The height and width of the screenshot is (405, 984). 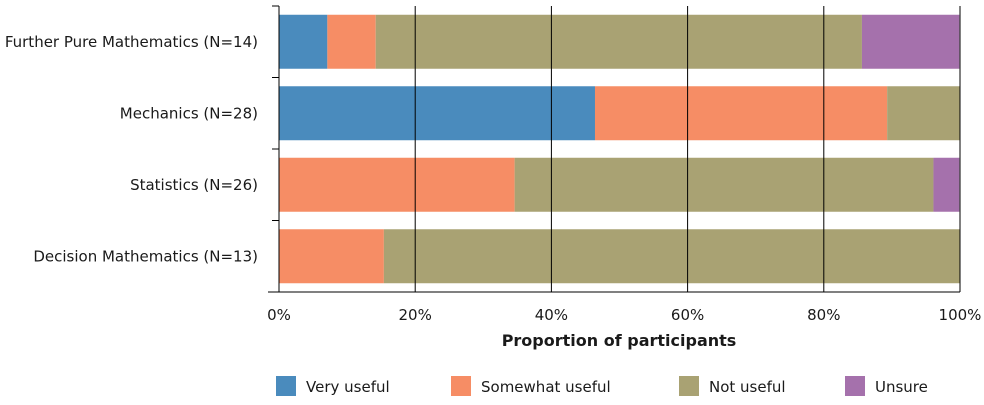 I want to click on category-label: Further Pure Mathematics (N=14), so click(x=131, y=42).